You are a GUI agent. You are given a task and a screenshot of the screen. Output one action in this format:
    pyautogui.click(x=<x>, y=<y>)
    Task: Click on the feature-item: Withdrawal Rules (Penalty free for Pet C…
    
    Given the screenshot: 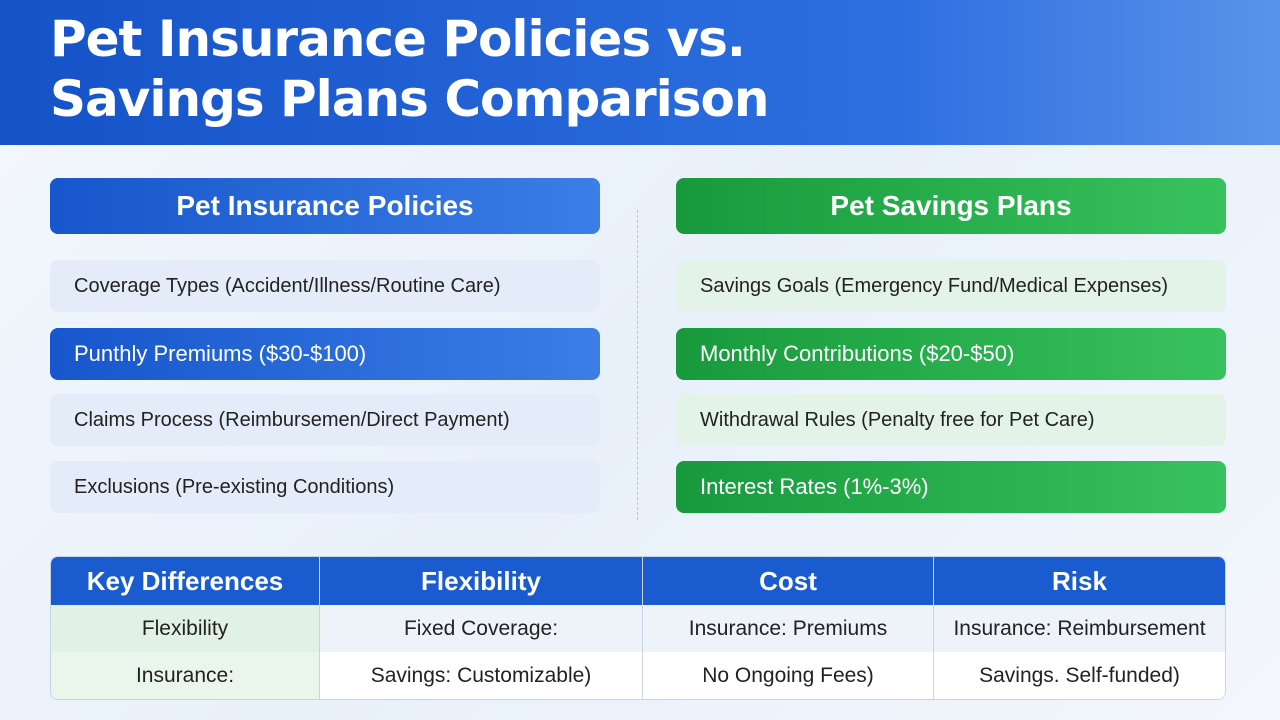 What is the action you would take?
    pyautogui.click(x=951, y=420)
    